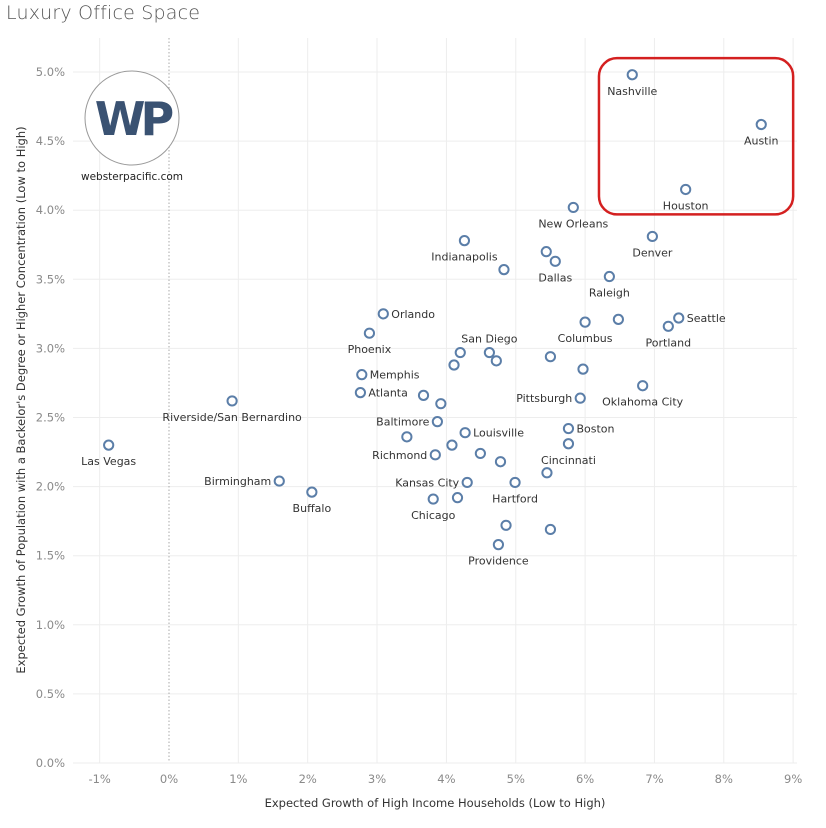  What do you see at coordinates (395, 375) in the screenshot?
I see `point-label: Memphis` at bounding box center [395, 375].